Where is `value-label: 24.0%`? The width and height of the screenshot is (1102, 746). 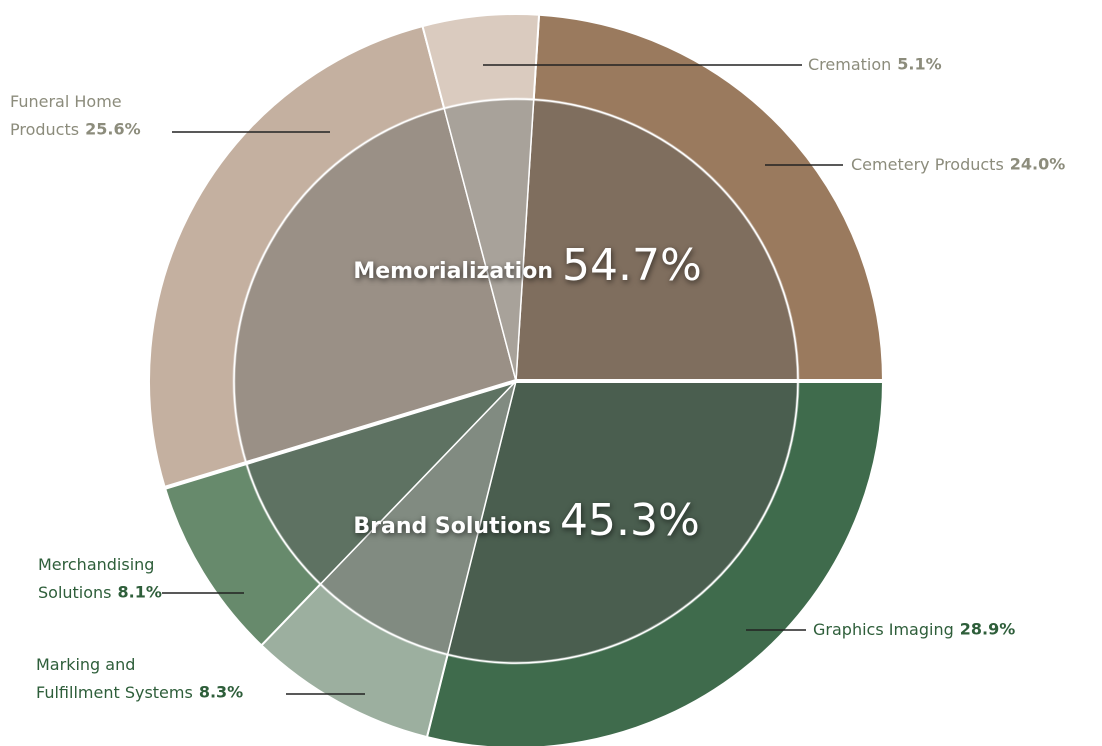 value-label: 24.0% is located at coordinates (1038, 164).